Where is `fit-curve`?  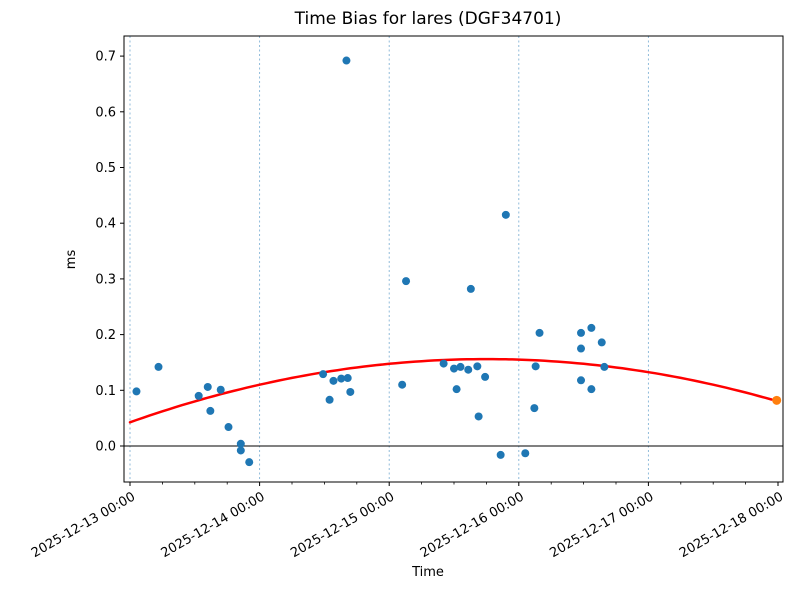
fit-curve is located at coordinates (450, 390).